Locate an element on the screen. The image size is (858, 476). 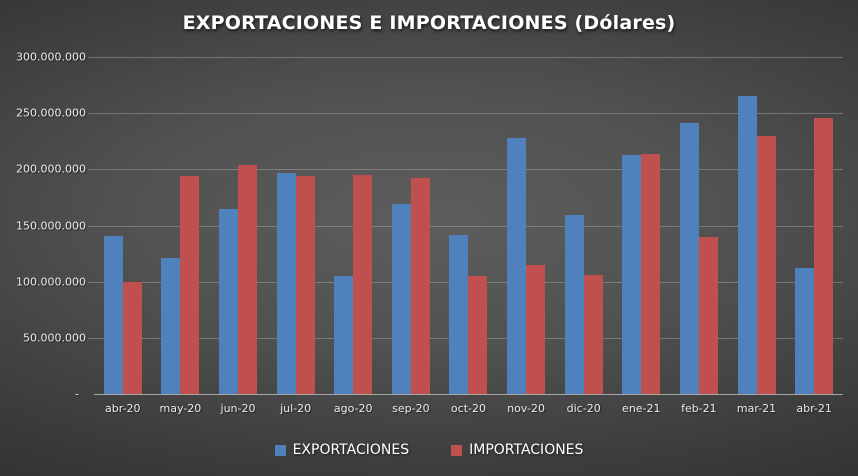
legend-item-exportaciones: EXPORTACIONES is located at coordinates (342, 450).